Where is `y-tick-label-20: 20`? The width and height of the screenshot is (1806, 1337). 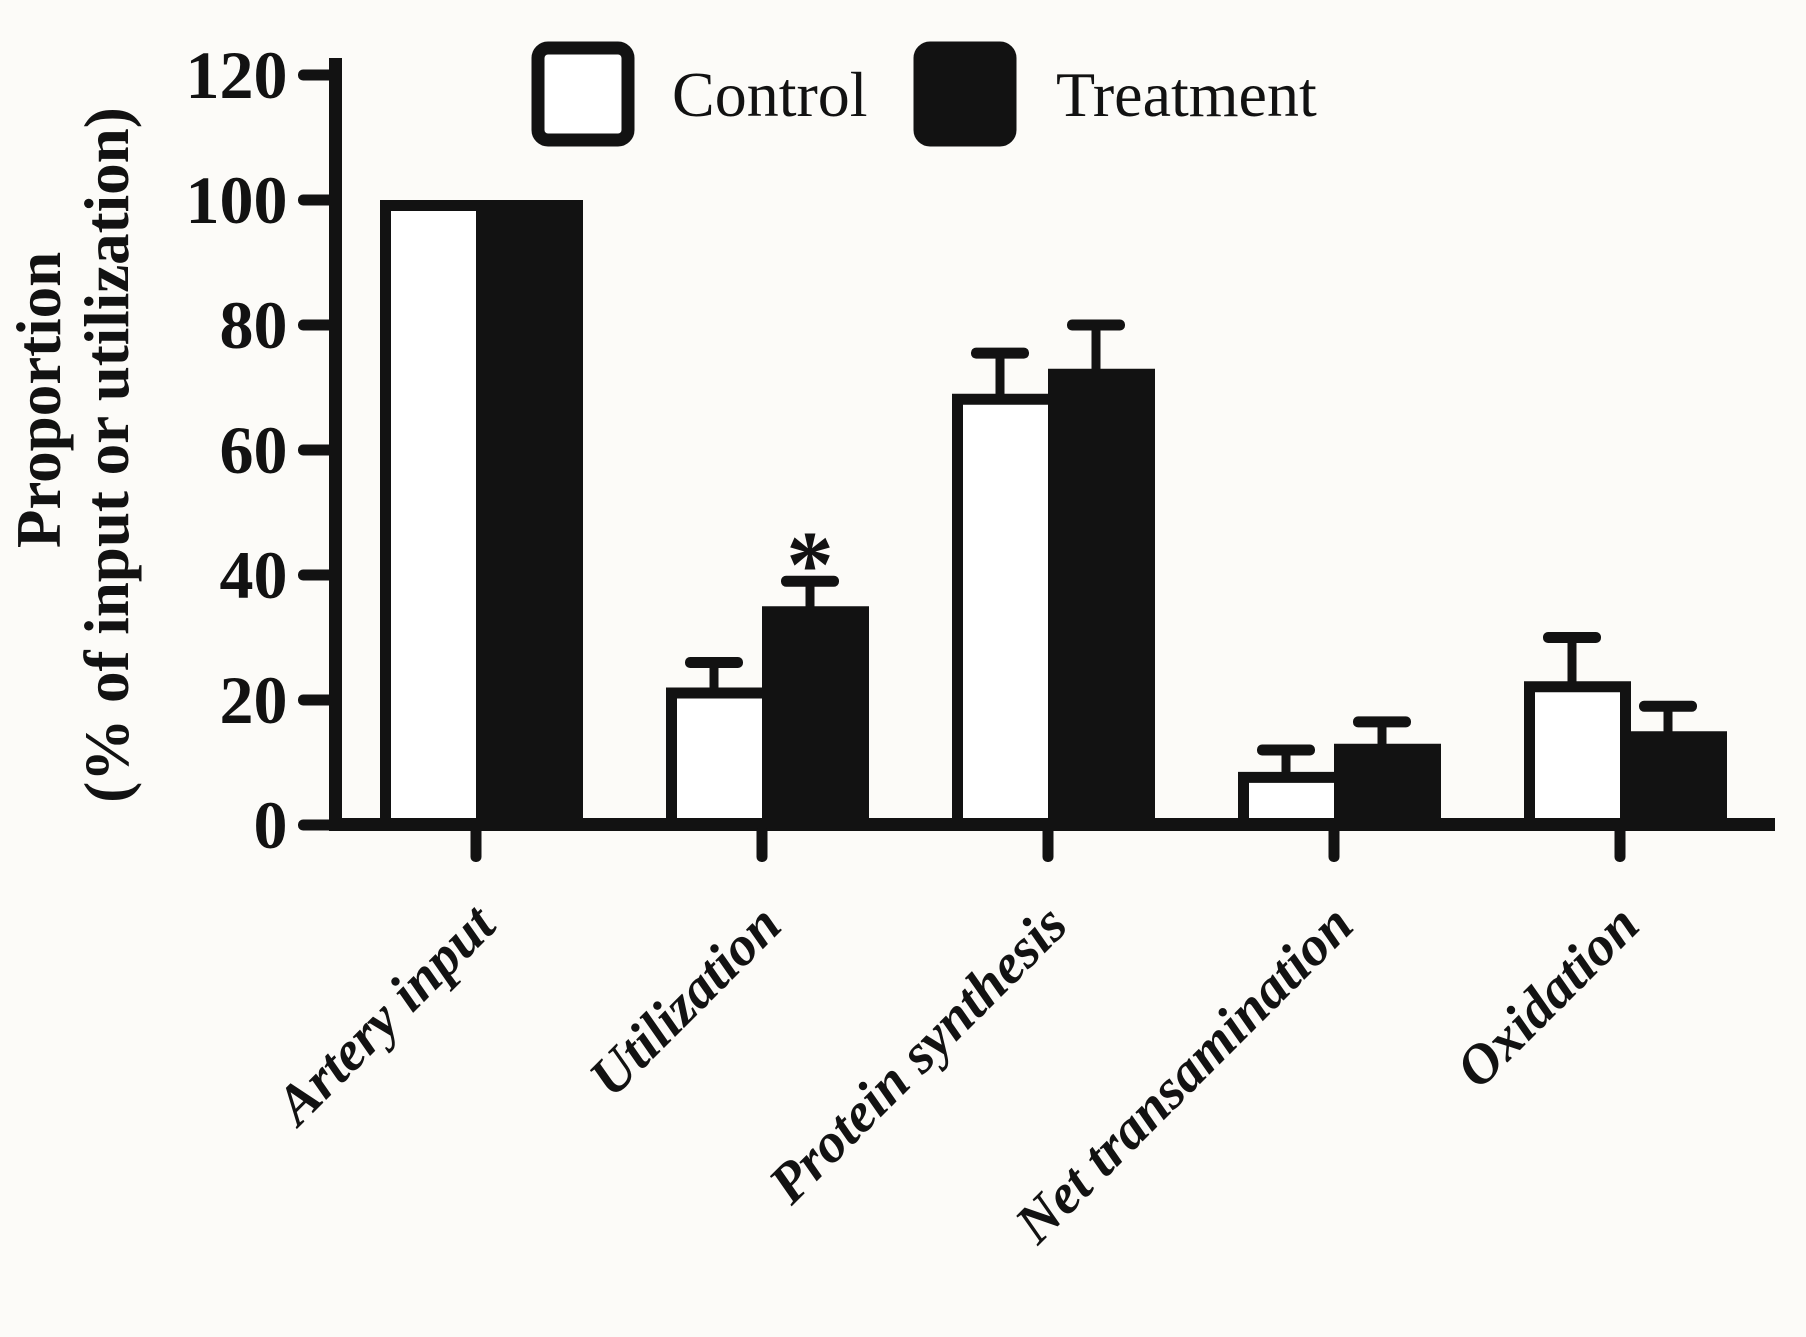
y-tick-label-20: 20 is located at coordinates (254, 700).